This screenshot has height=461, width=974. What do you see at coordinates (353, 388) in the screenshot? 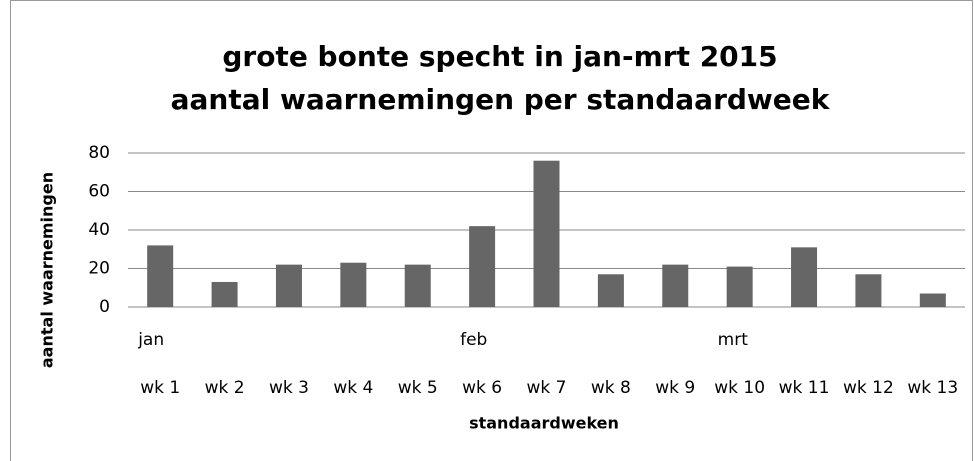
I see `x-tick-label: wk 4` at bounding box center [353, 388].